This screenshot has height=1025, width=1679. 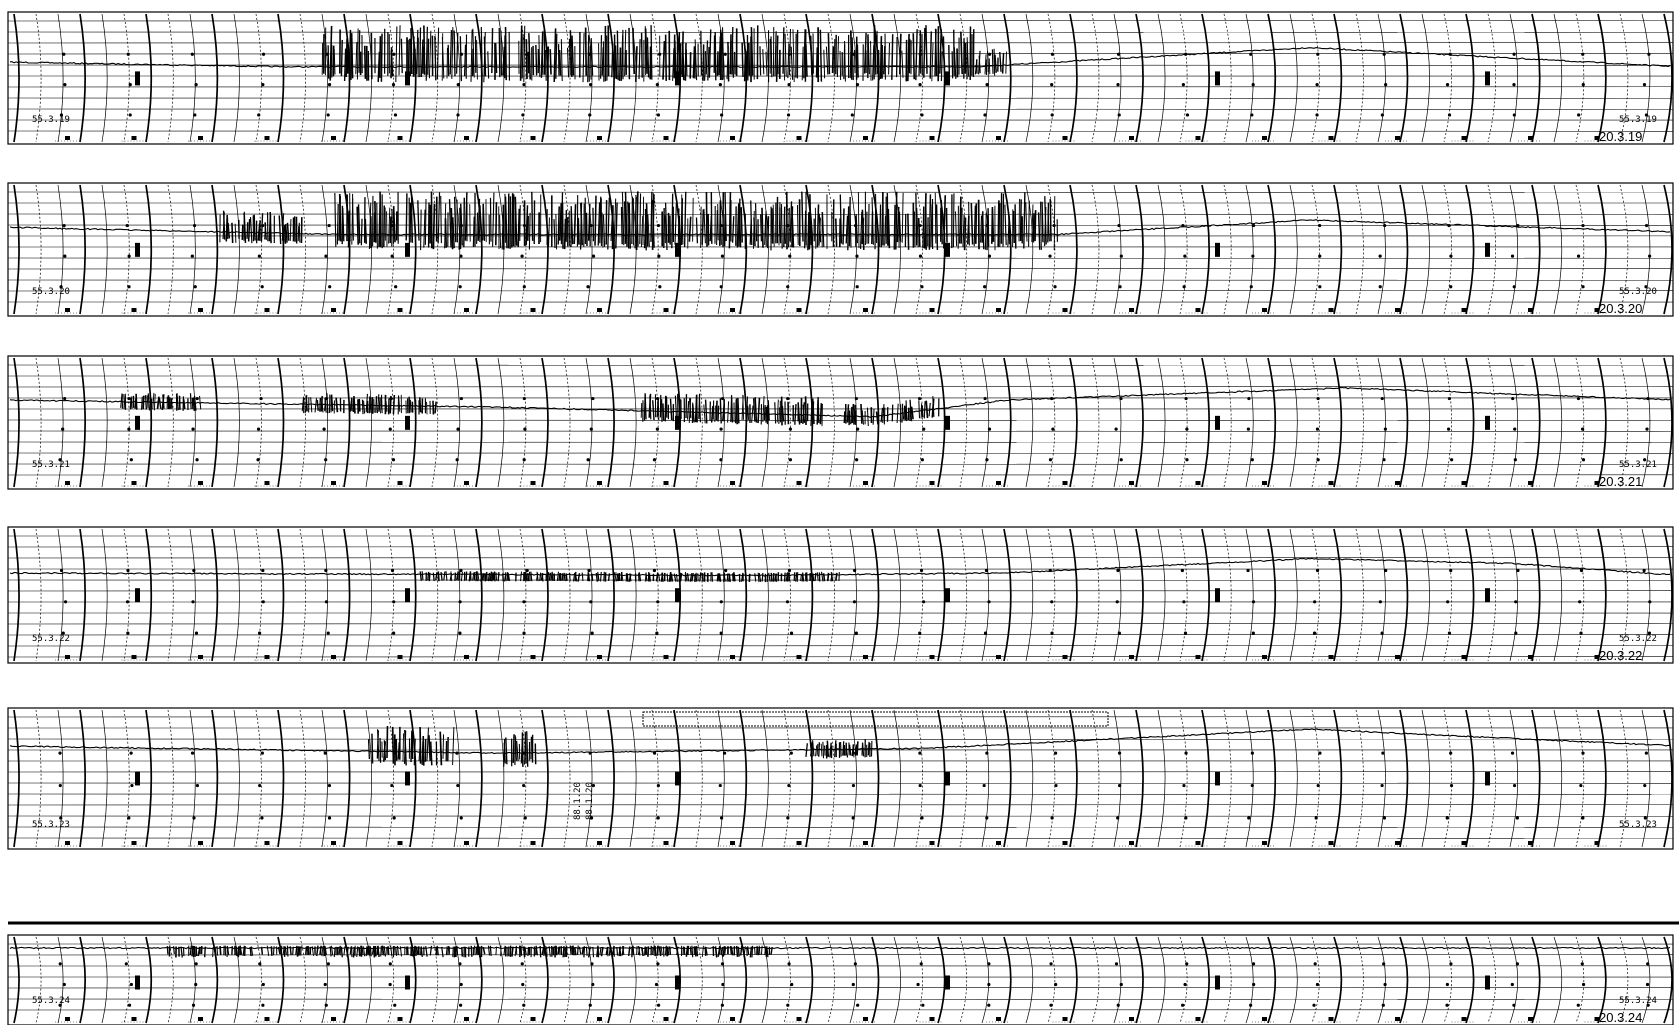 I want to click on date-stamp: 20.3.24, so click(x=1620, y=1017).